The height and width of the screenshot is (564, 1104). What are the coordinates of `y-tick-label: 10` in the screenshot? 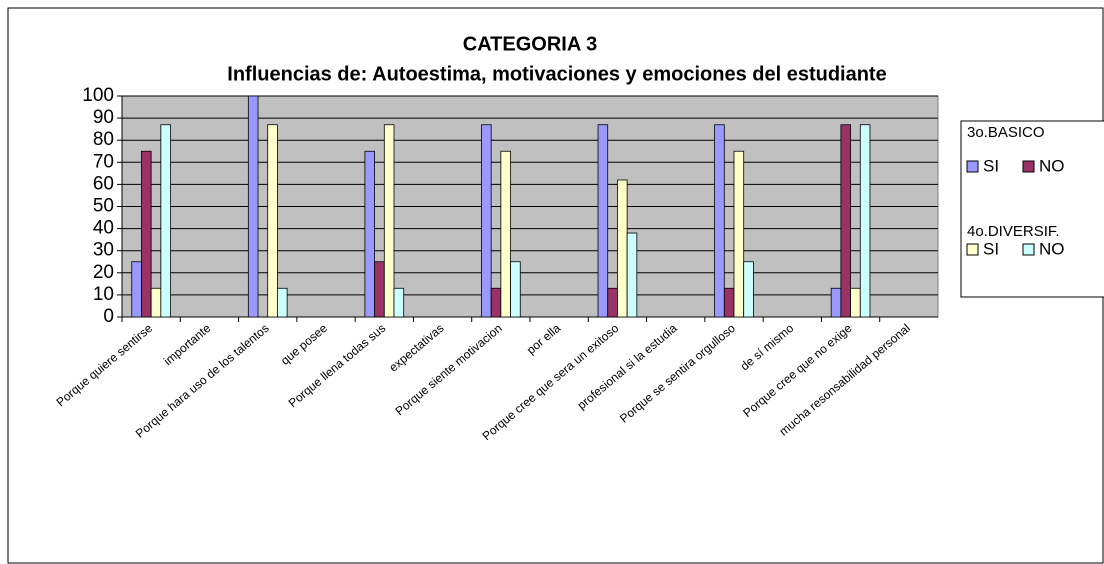 It's located at (103, 294).